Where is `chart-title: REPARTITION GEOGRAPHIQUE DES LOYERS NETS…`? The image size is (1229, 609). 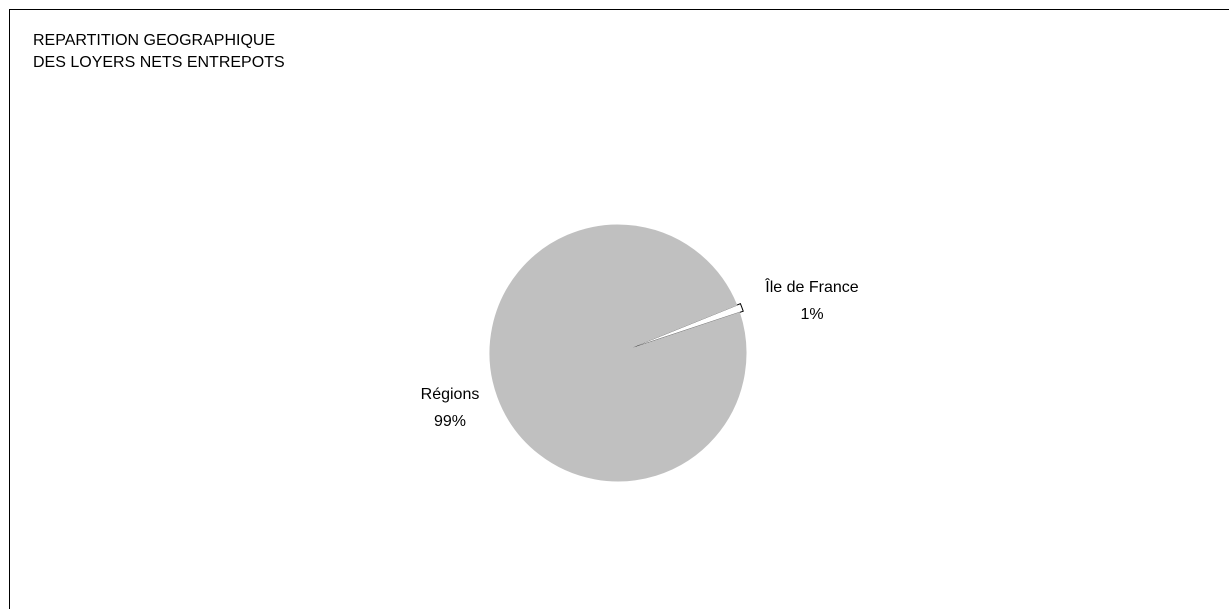 chart-title: REPARTITION GEOGRAPHIQUE DES LOYERS NETS… is located at coordinates (159, 52).